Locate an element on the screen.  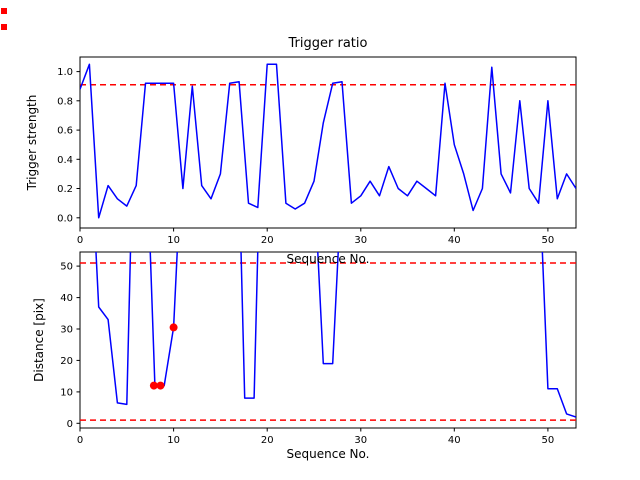
y-tick-label: 0.2 is located at coordinates (65, 189).